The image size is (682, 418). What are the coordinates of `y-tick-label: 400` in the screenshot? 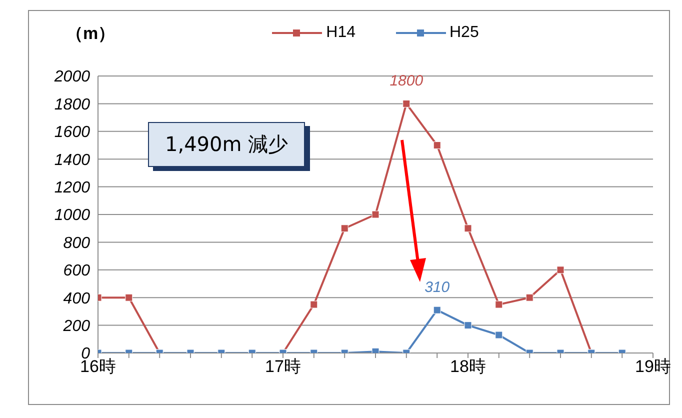 It's located at (76, 299).